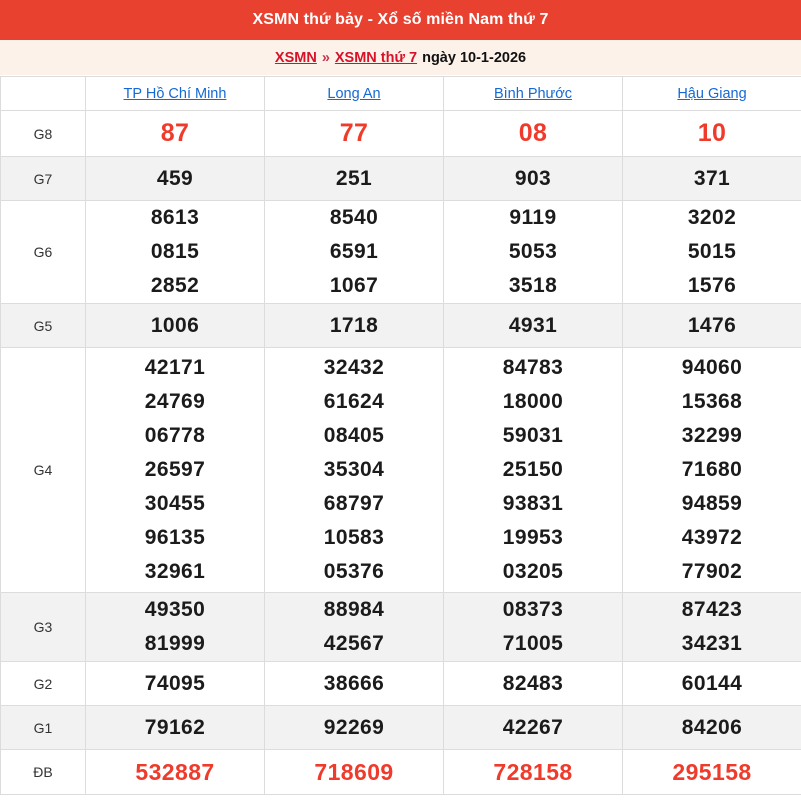 This screenshot has width=801, height=809. Describe the element at coordinates (175, 251) in the screenshot. I see `prize-number: 0815` at that location.